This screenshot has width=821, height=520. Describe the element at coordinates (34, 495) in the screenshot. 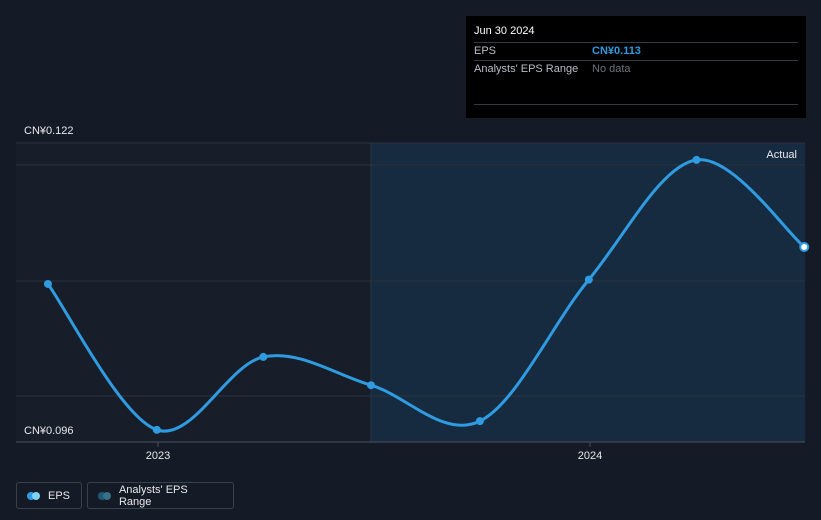

I see `eps-legend-icon` at that location.